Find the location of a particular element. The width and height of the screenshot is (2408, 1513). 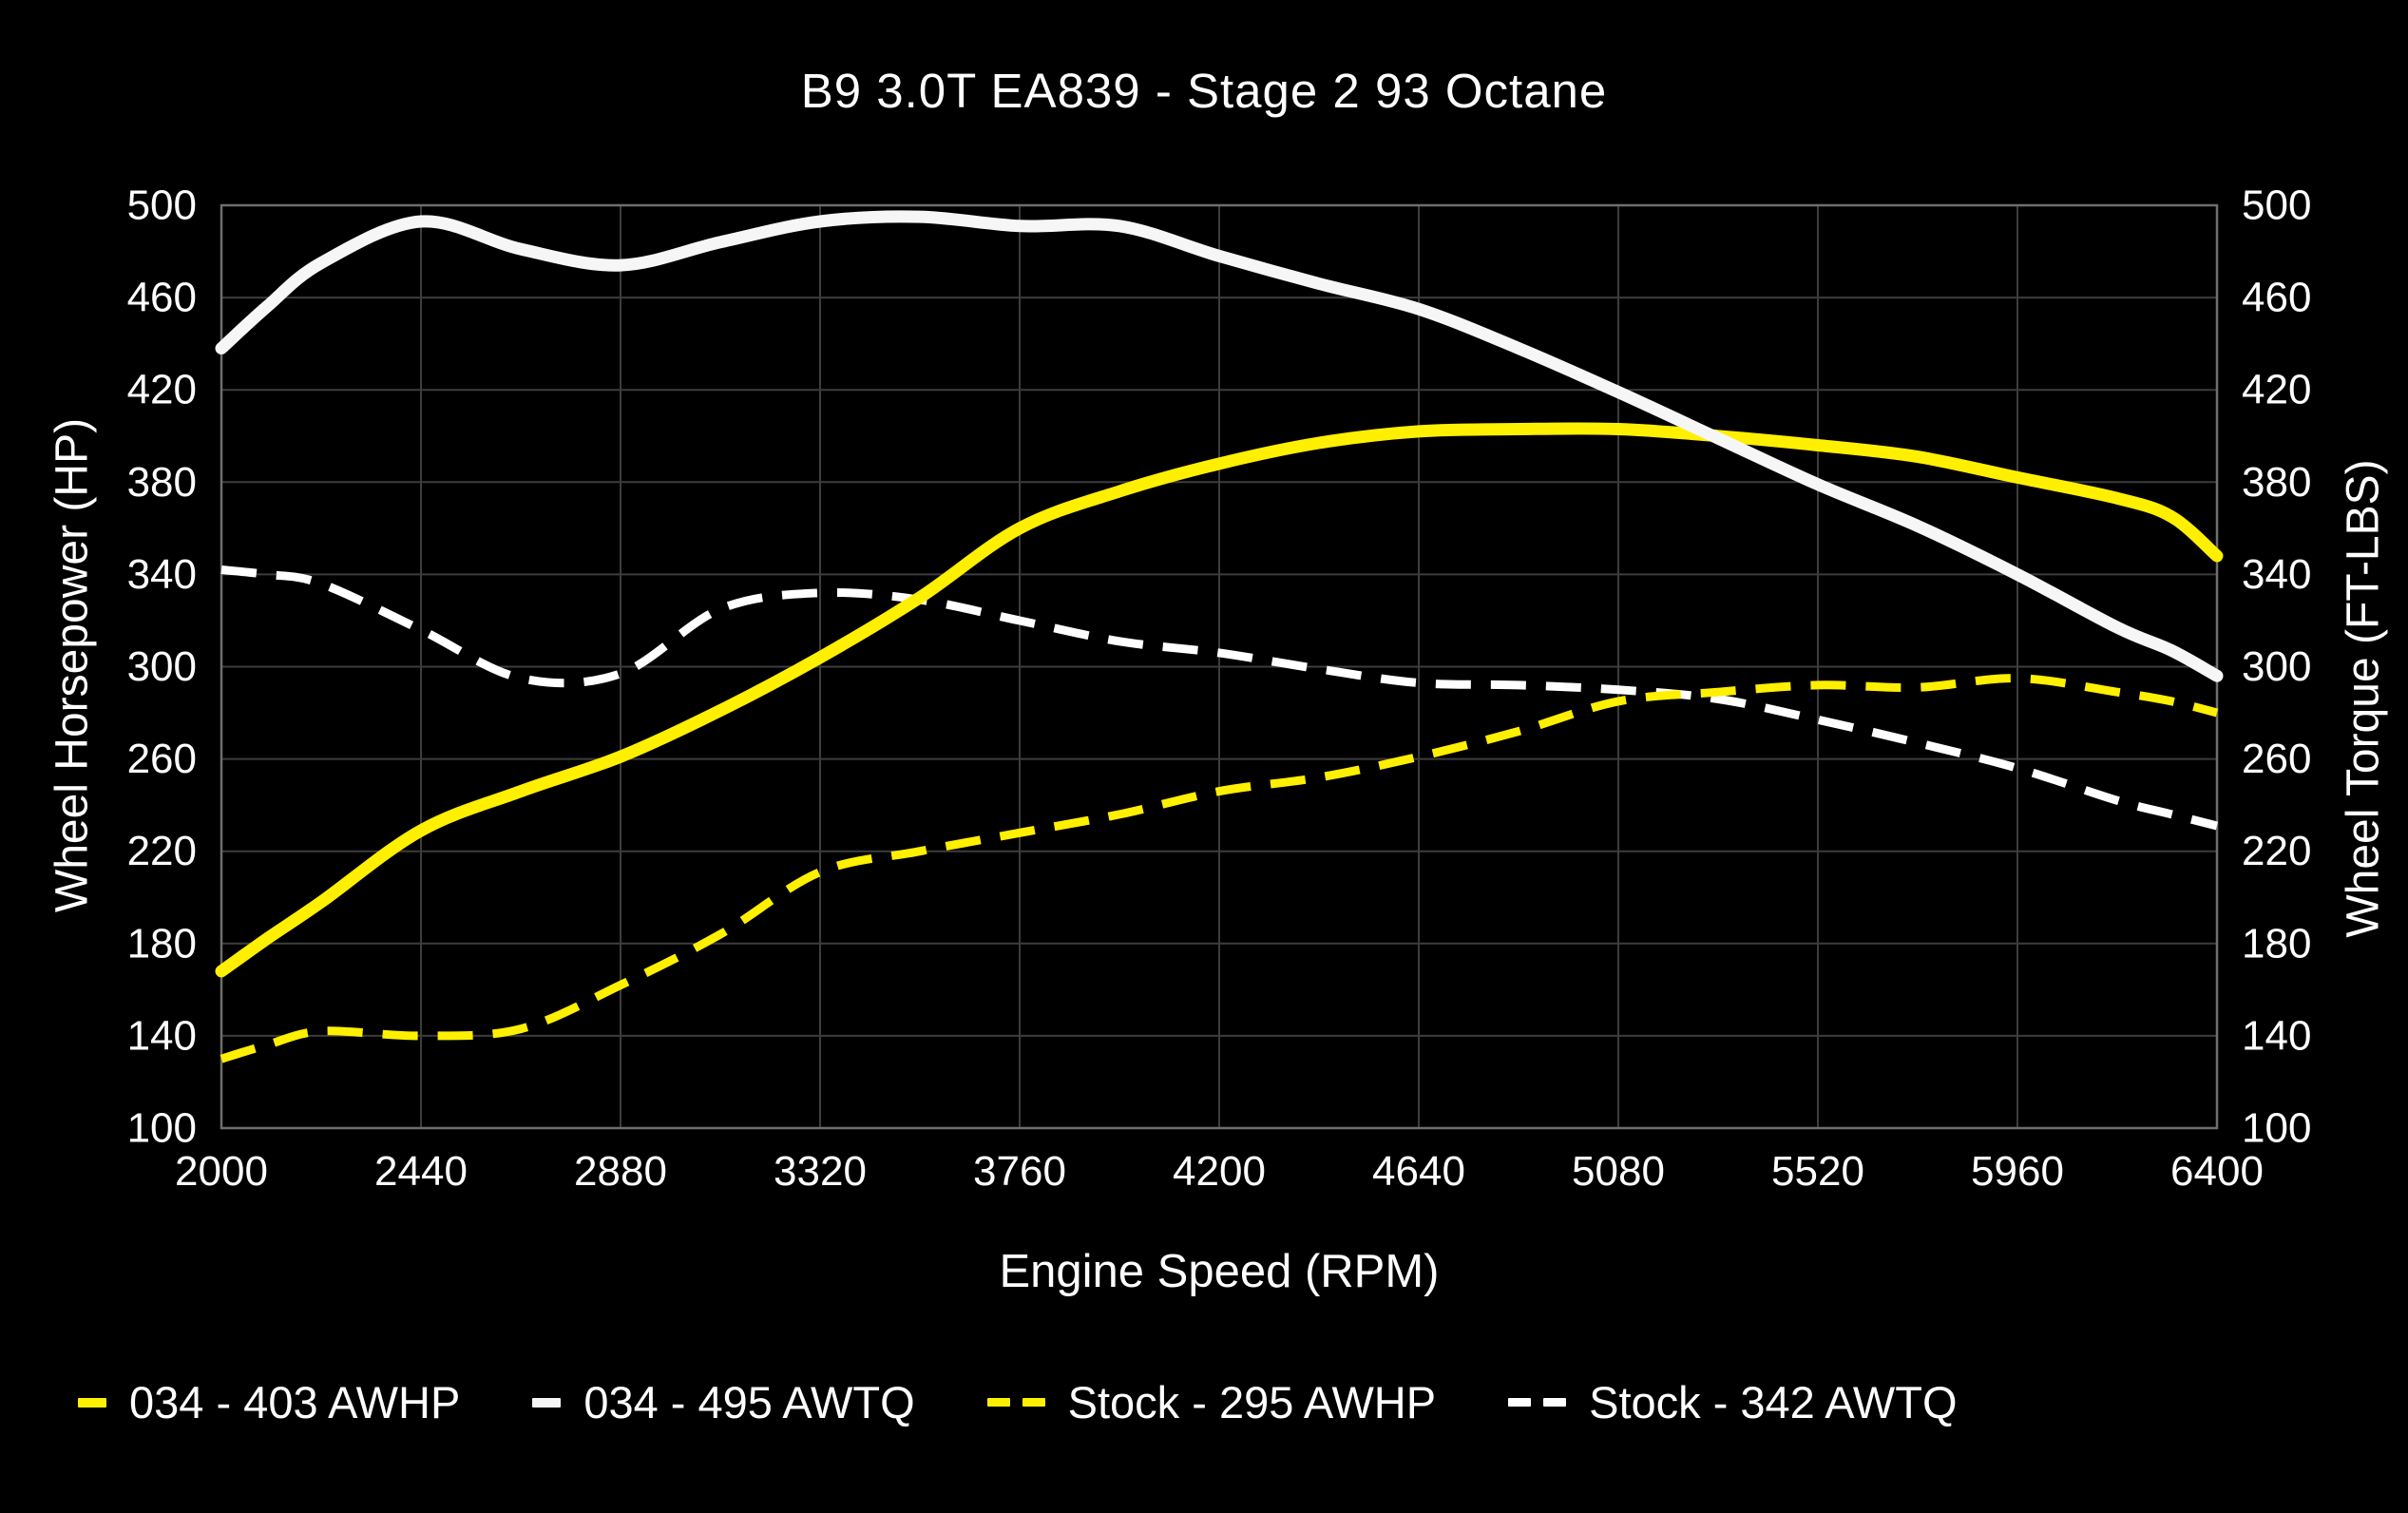

left-y-tick-label: 340 is located at coordinates (162, 575).